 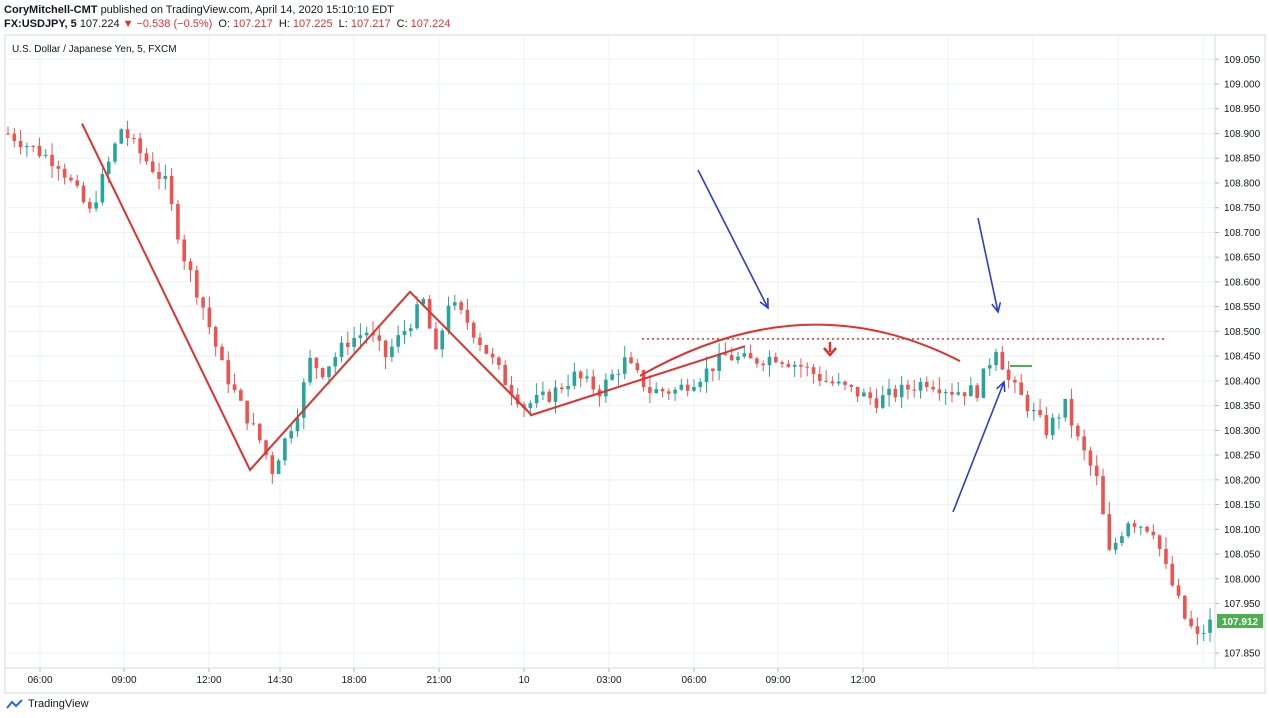 I want to click on price-tick-label: 108.850, so click(x=1242, y=159).